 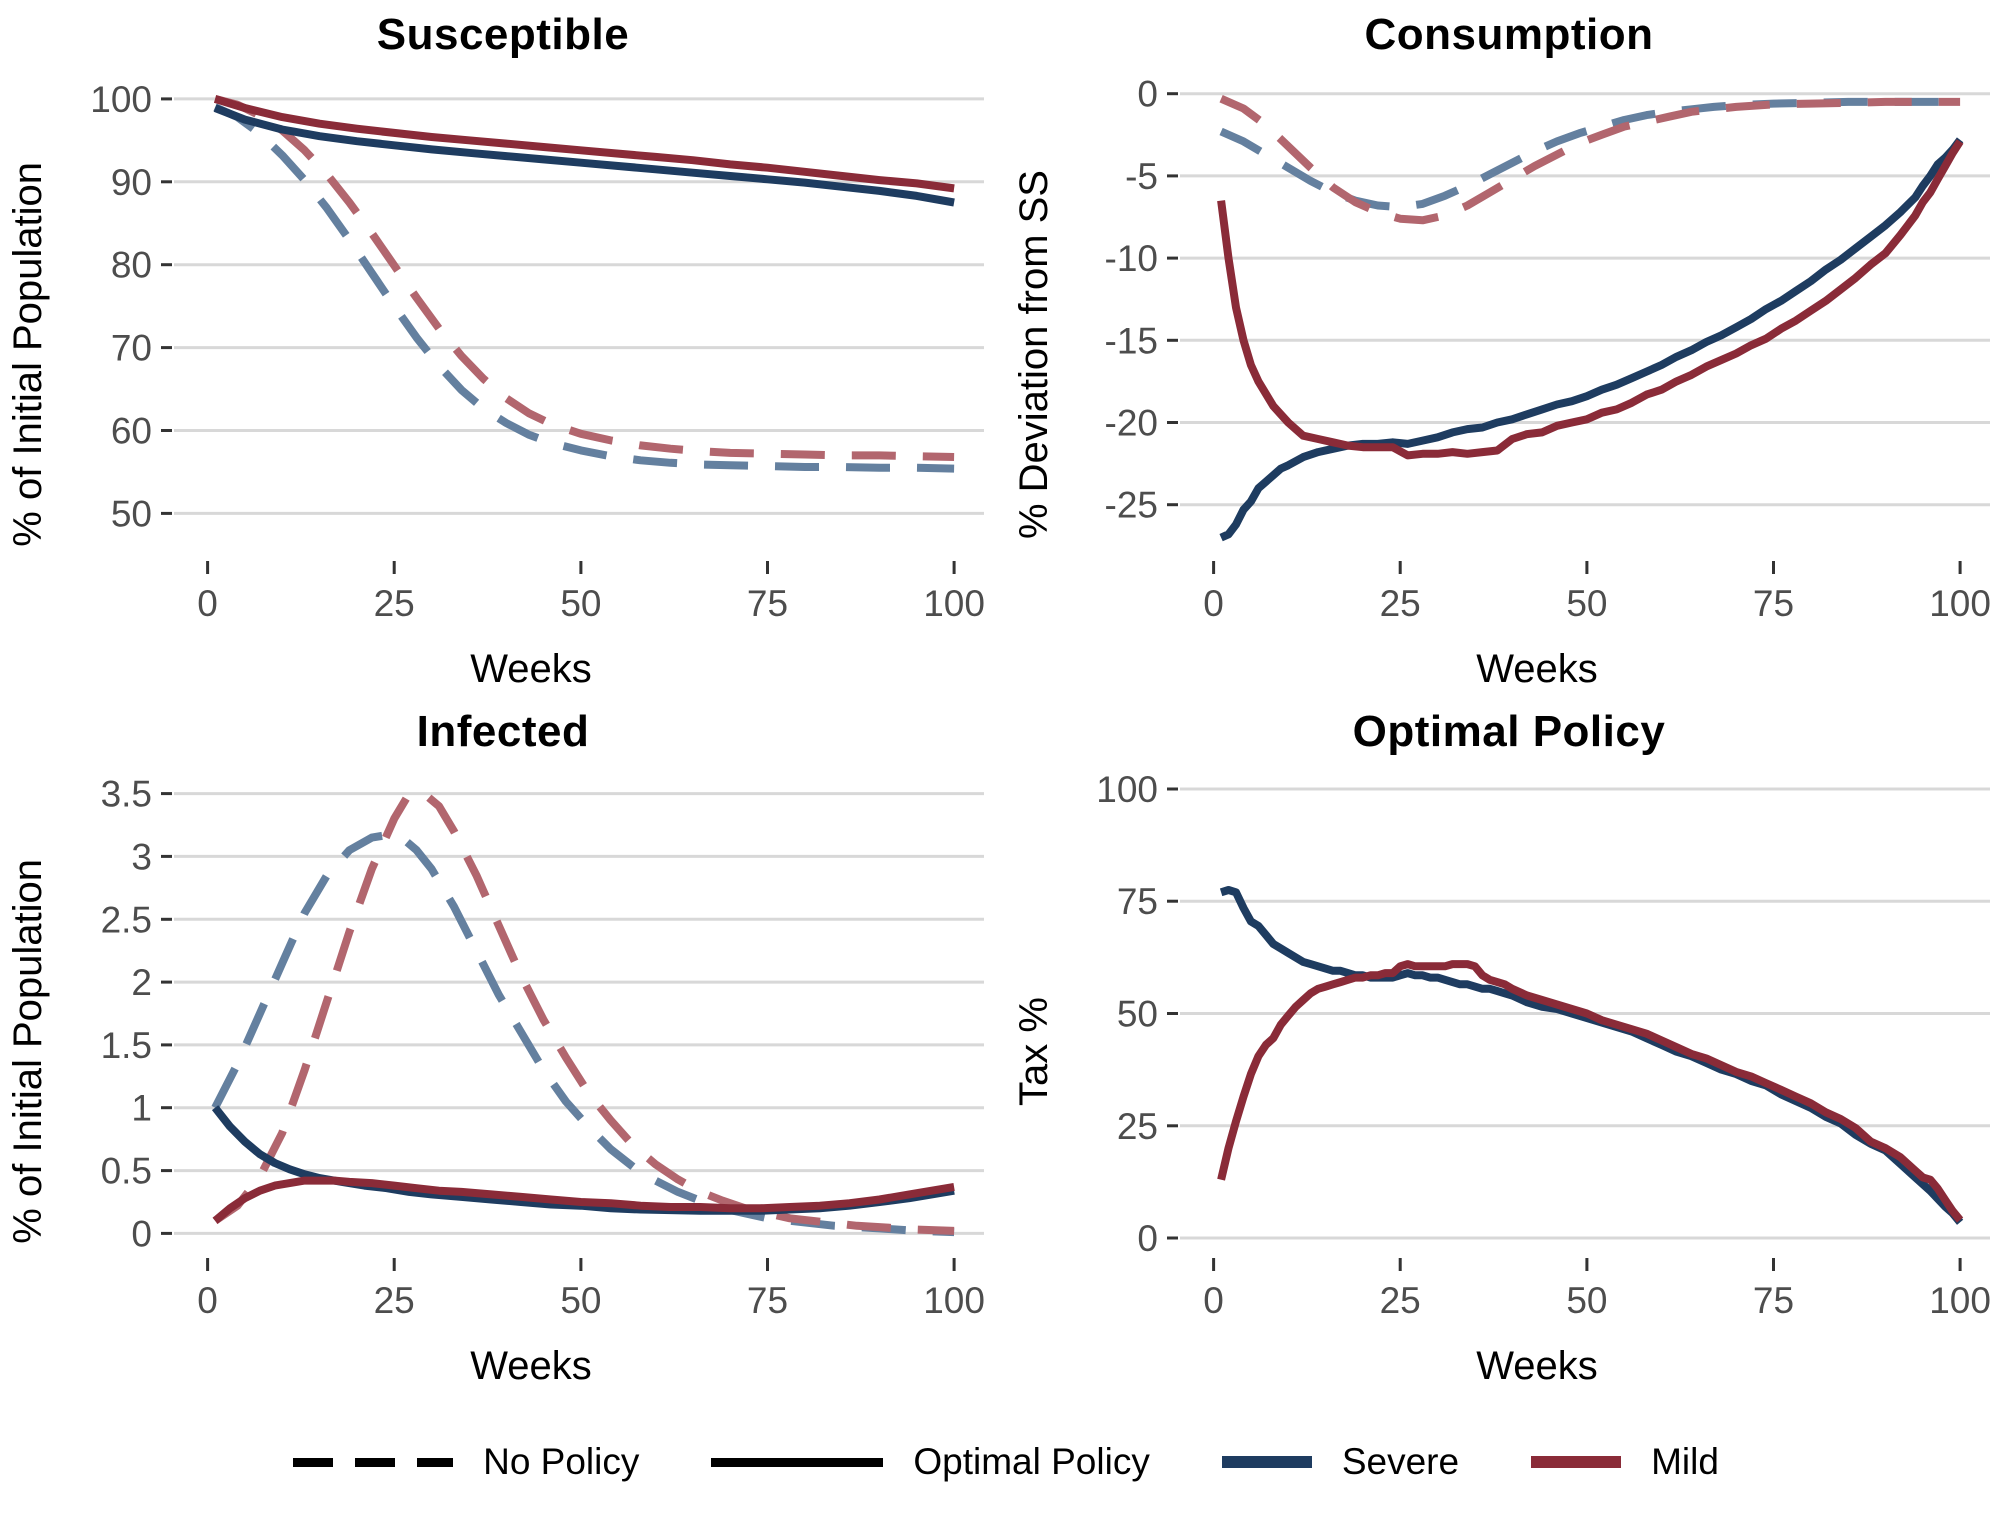 I want to click on legend: No Policy Optimal Policy Severe Mild, so click(x=1006, y=1462).